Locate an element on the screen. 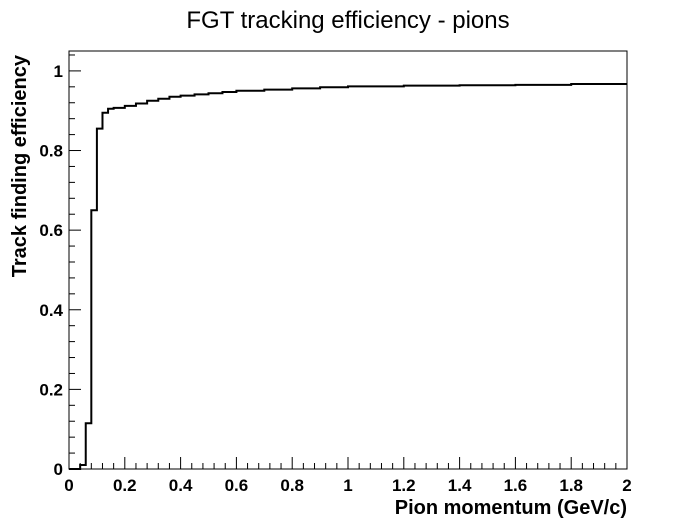  y-tick-label: 0.6 is located at coordinates (51, 230).